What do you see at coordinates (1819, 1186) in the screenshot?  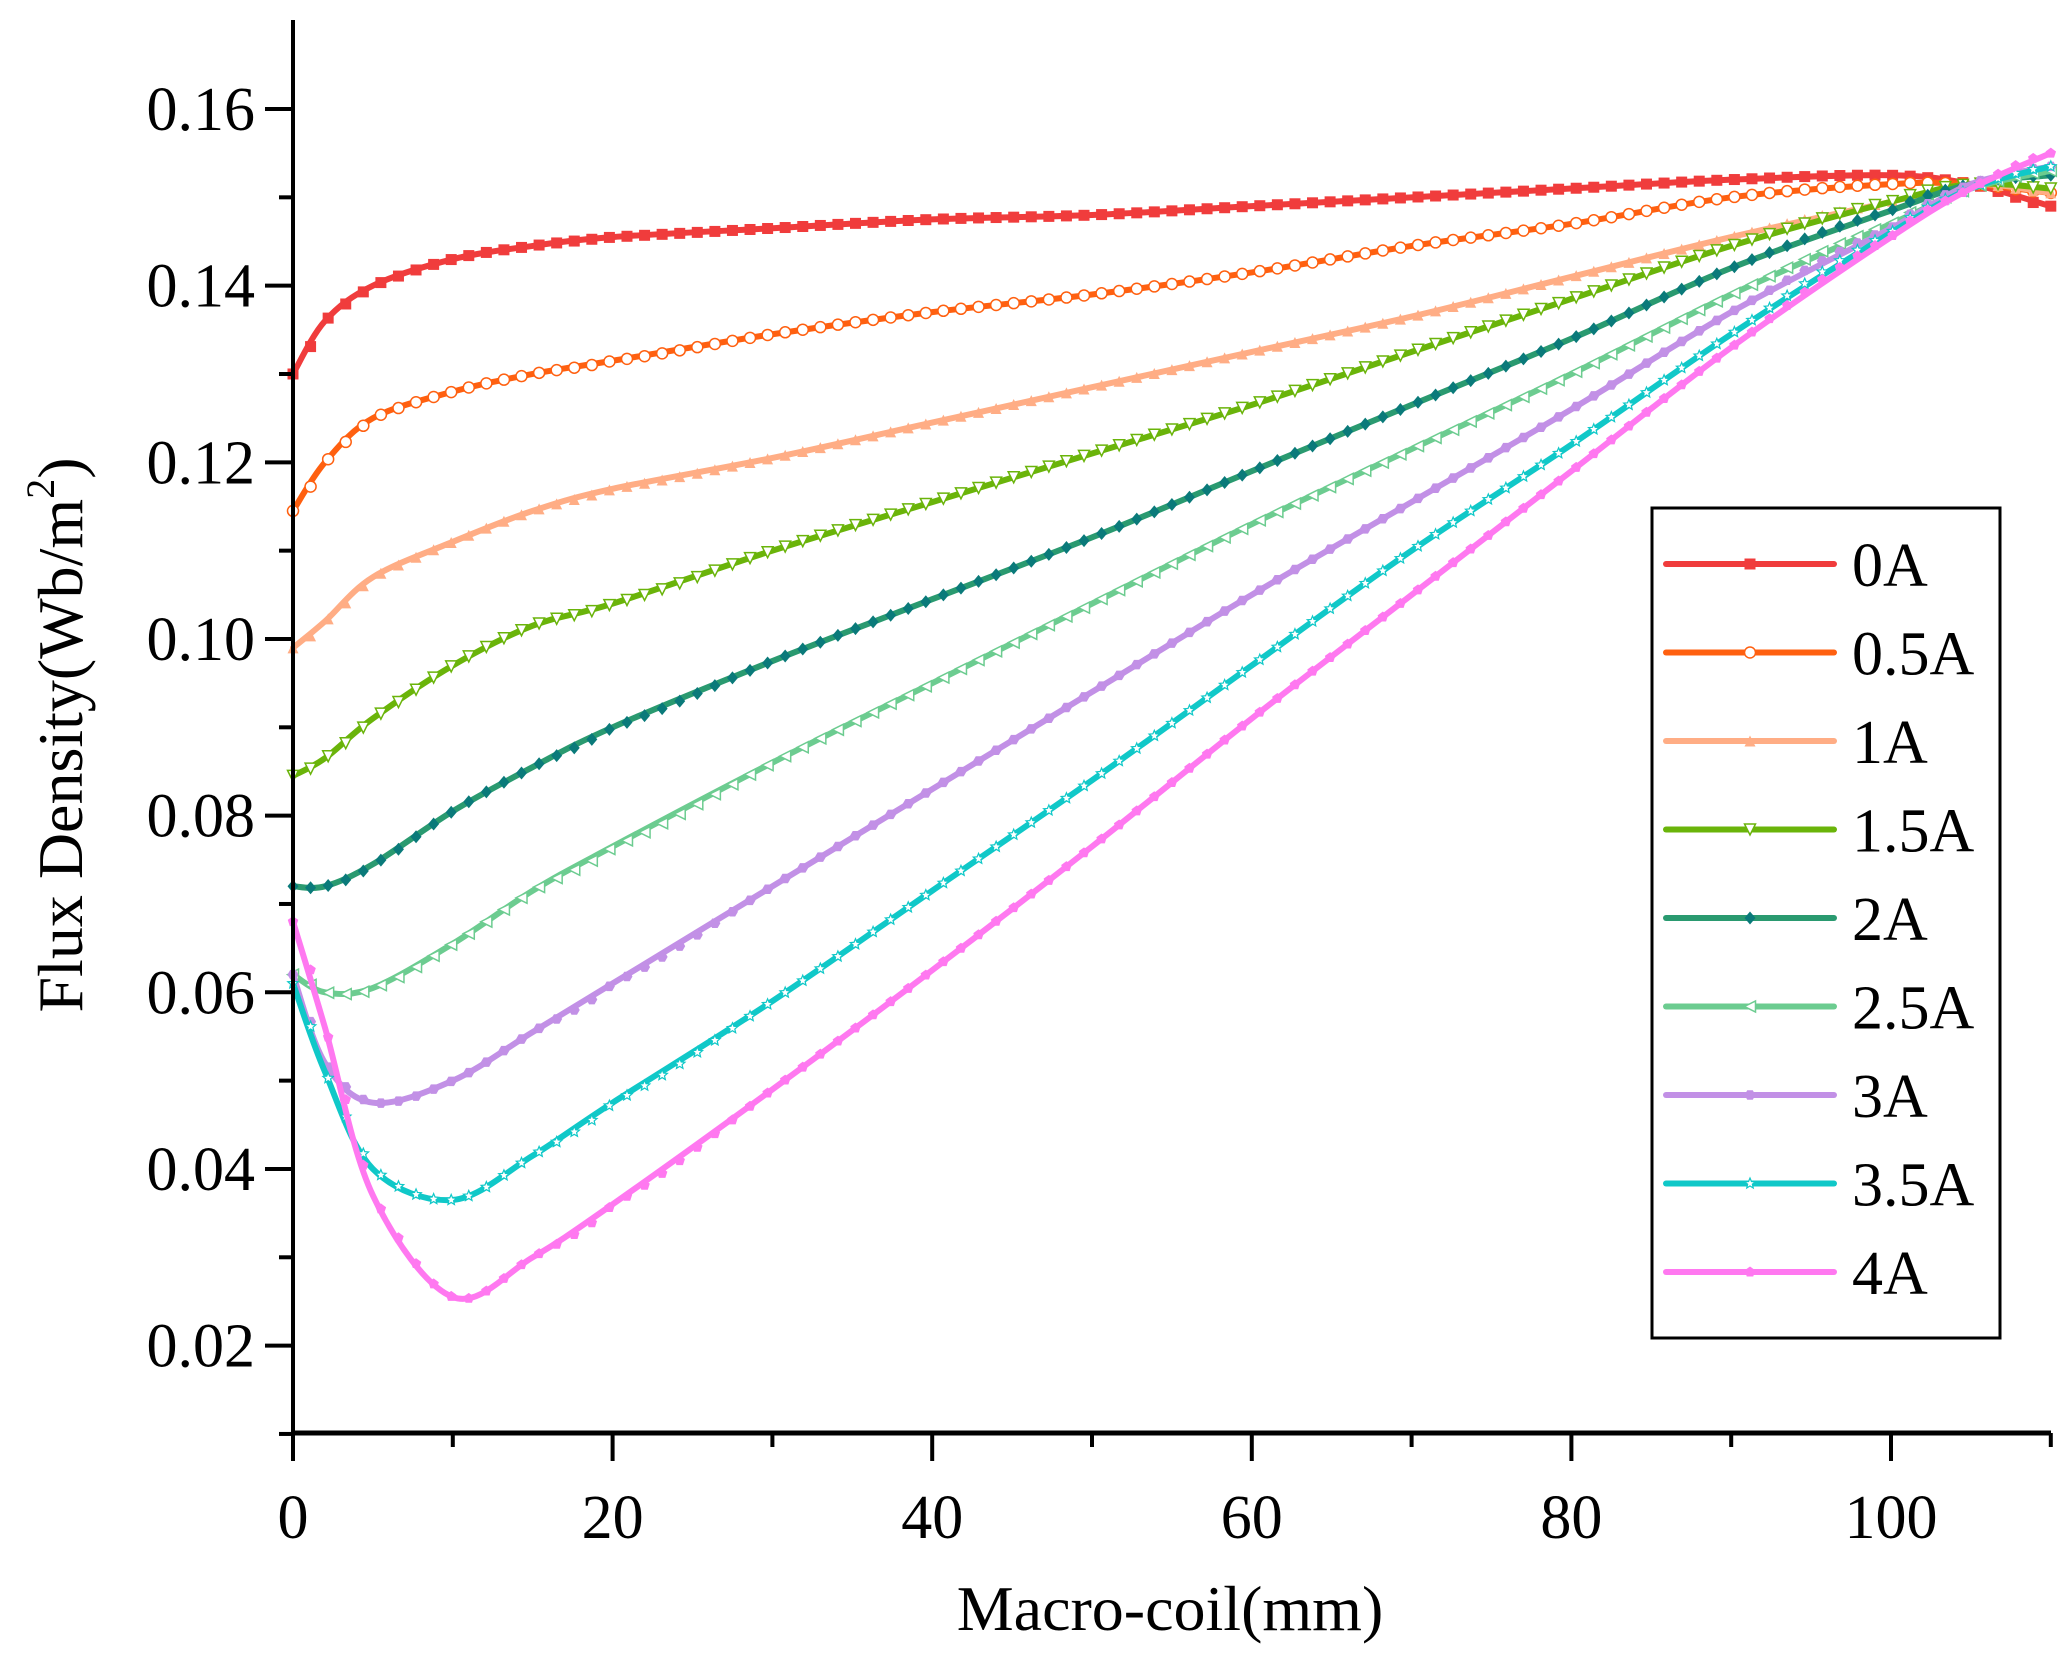 I see `legend-item: 3.5A` at bounding box center [1819, 1186].